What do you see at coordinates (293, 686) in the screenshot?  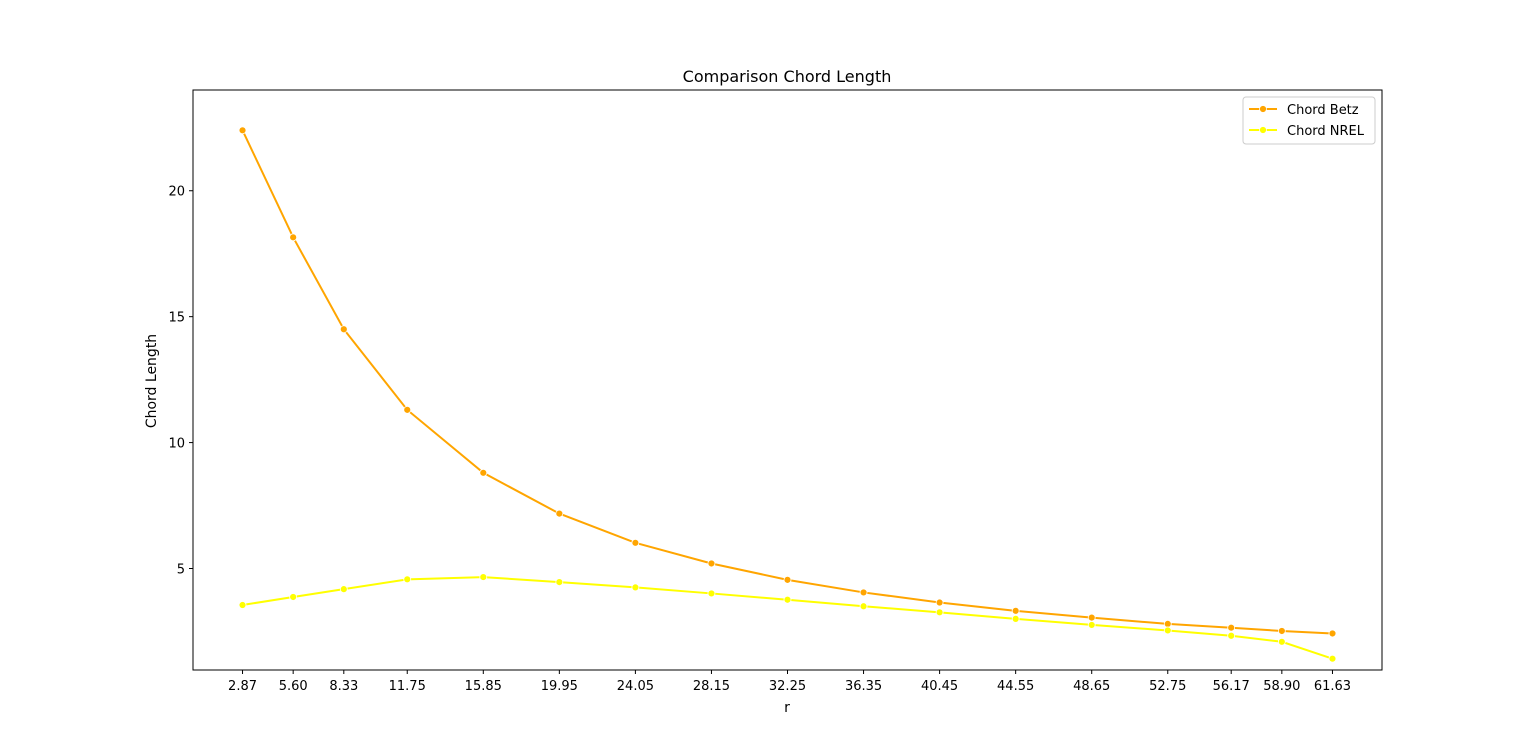 I see `x-tick-label: 5.60` at bounding box center [293, 686].